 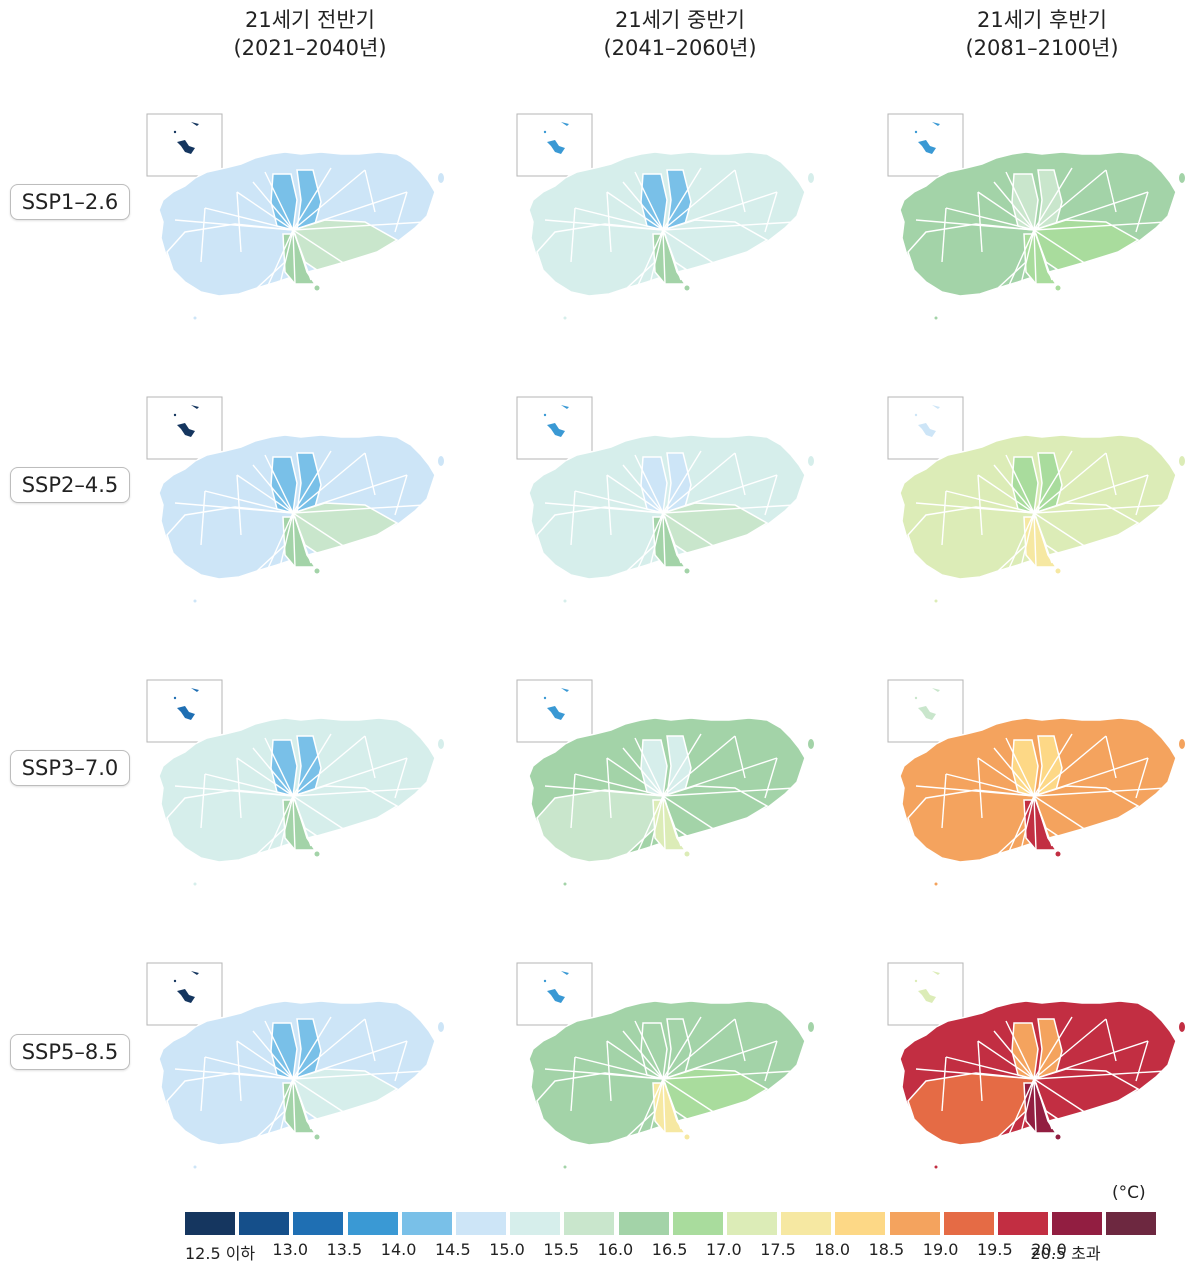 I want to click on legend-unit: (°C), so click(x=1129, y=1193).